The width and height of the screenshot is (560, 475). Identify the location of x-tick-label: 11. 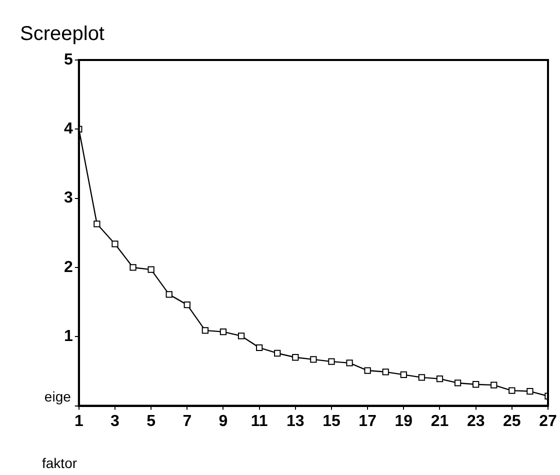
(259, 421).